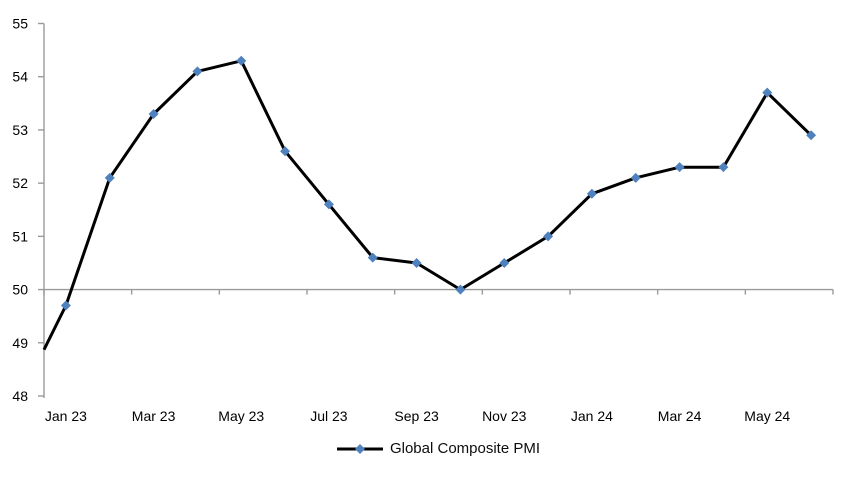 Image resolution: width=852 pixels, height=481 pixels. I want to click on x-axis-tick-label: May 23, so click(241, 416).